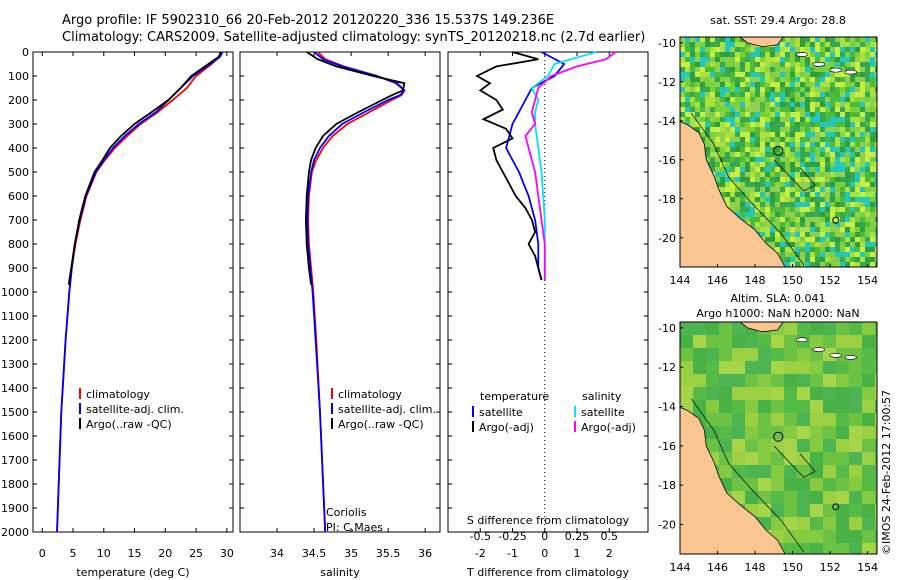  What do you see at coordinates (778, 152) in the screenshot?
I see `map-1-content` at bounding box center [778, 152].